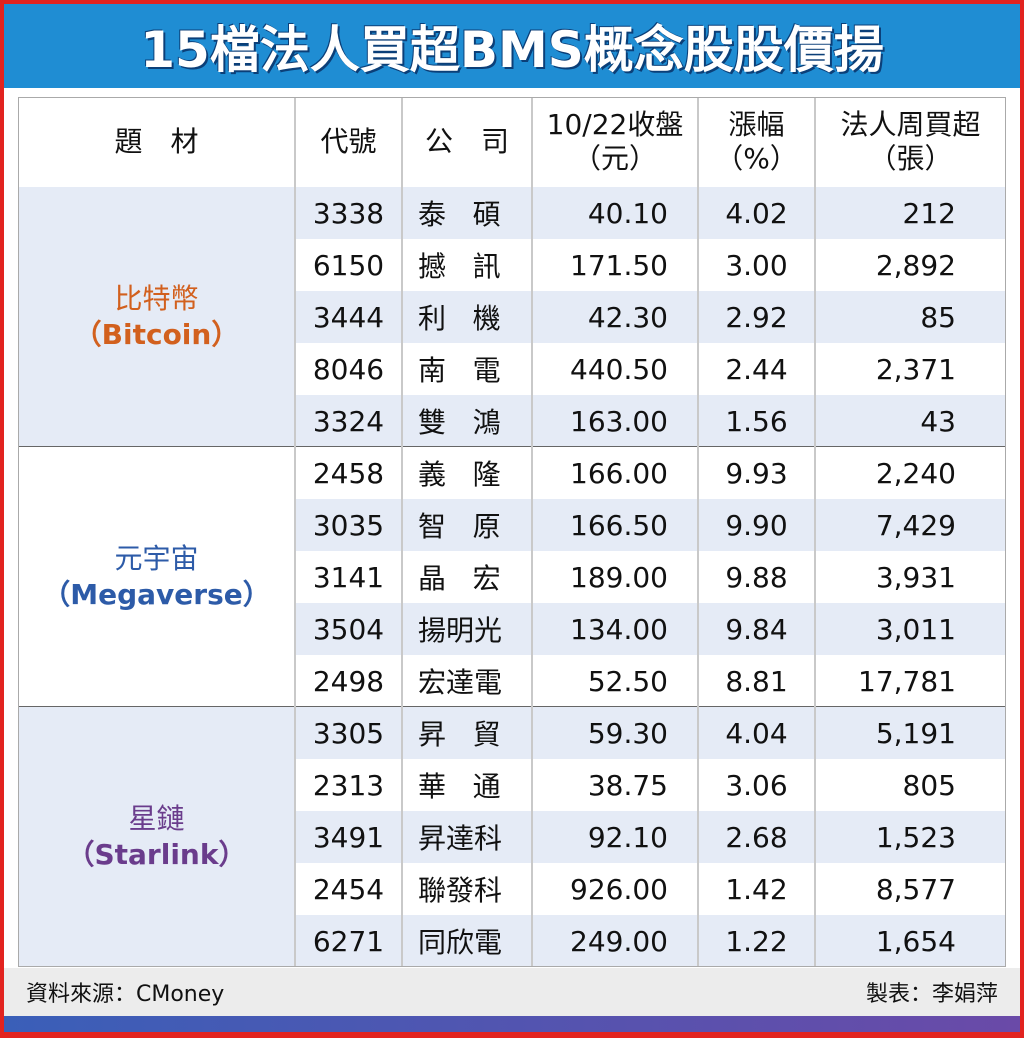  What do you see at coordinates (627, 317) in the screenshot?
I see `price: 42.30` at bounding box center [627, 317].